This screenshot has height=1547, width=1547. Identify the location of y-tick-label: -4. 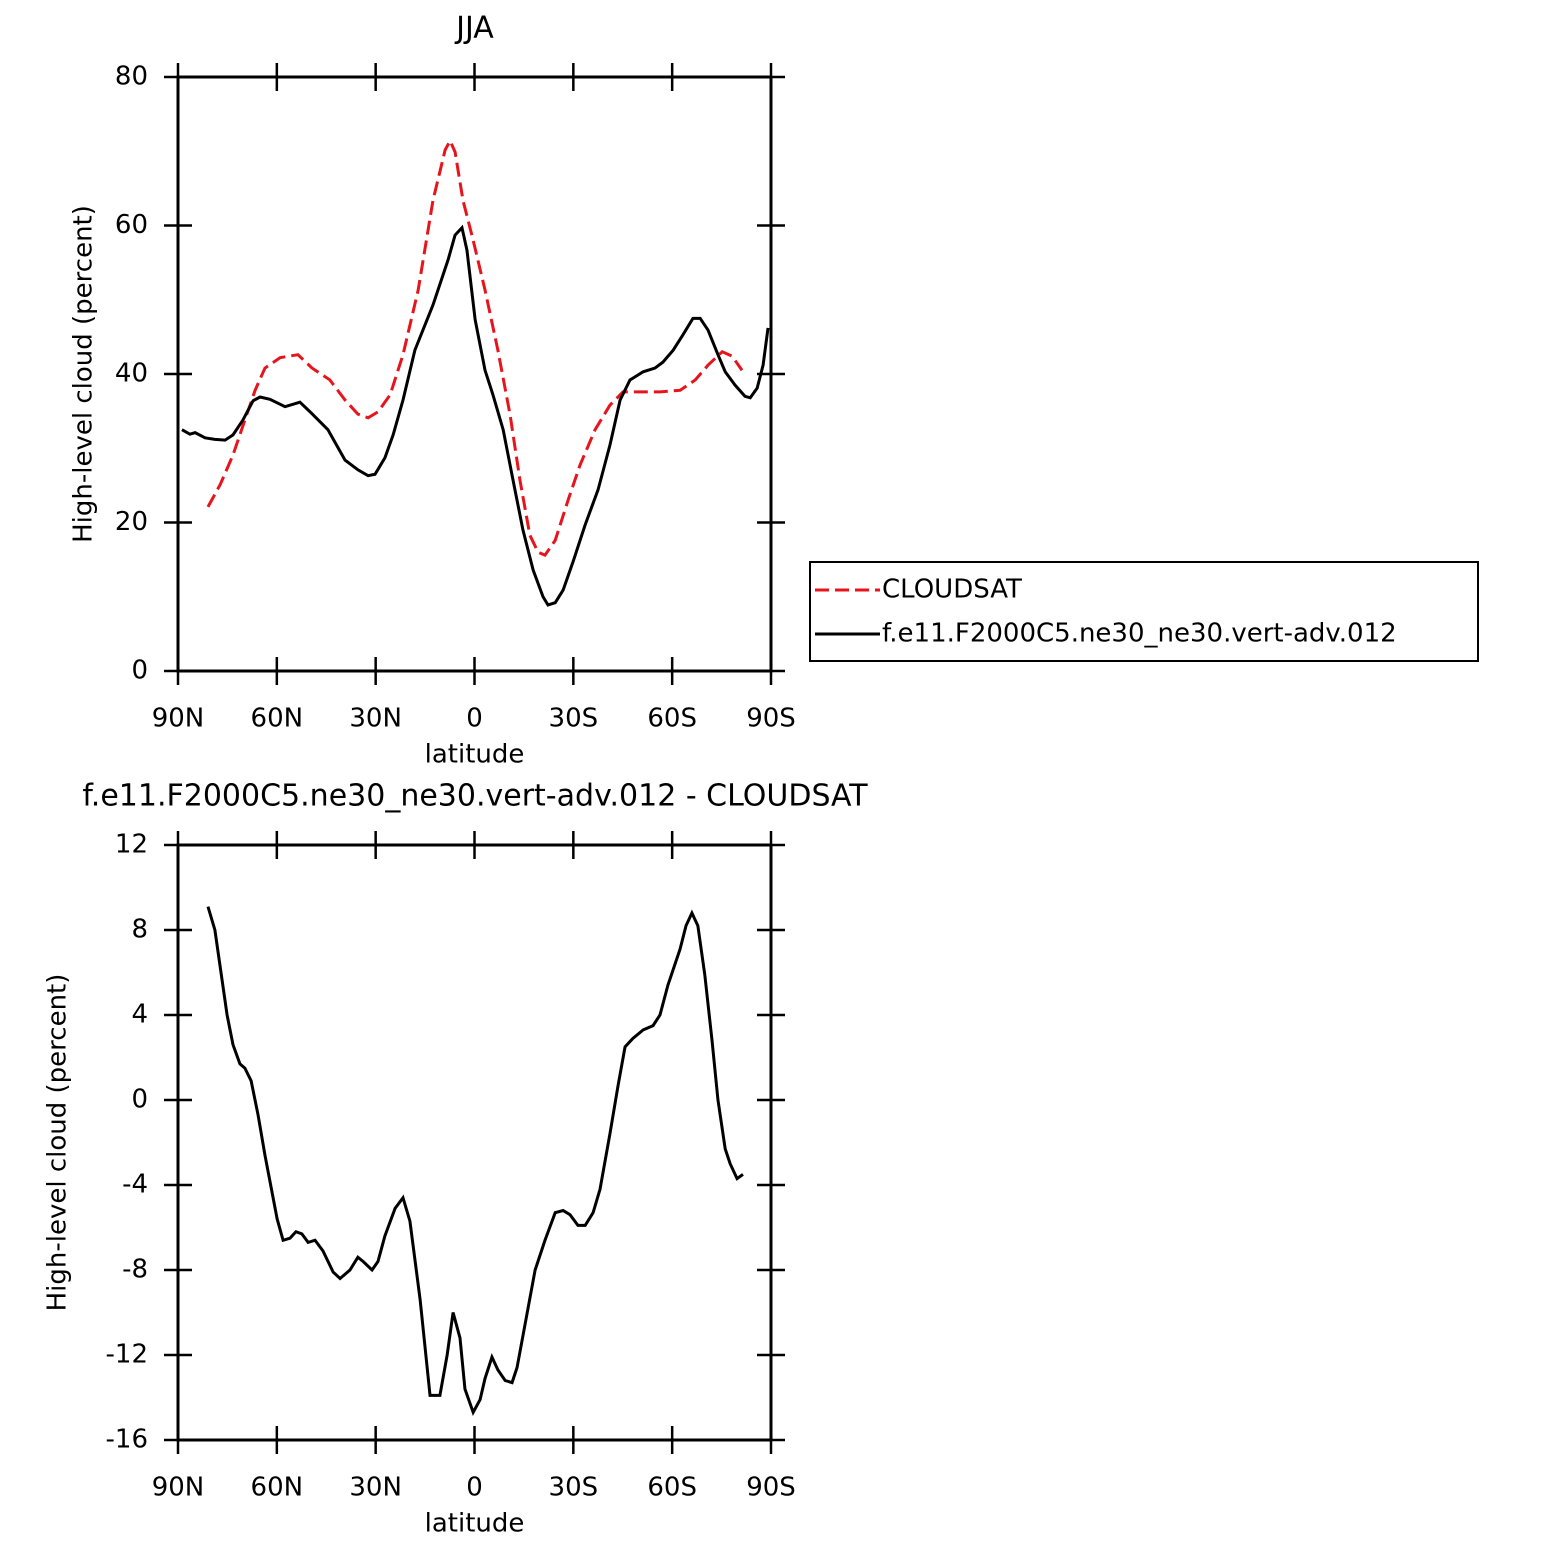
(135, 1185).